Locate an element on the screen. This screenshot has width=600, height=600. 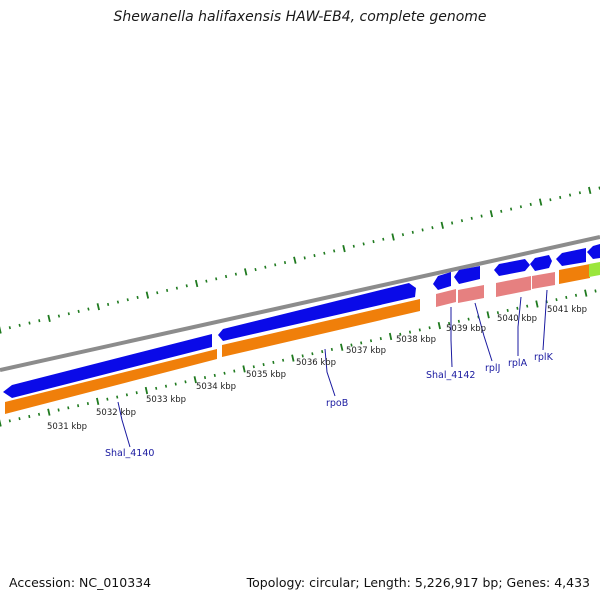
gene-orange-left is located at coordinates (111, 381).